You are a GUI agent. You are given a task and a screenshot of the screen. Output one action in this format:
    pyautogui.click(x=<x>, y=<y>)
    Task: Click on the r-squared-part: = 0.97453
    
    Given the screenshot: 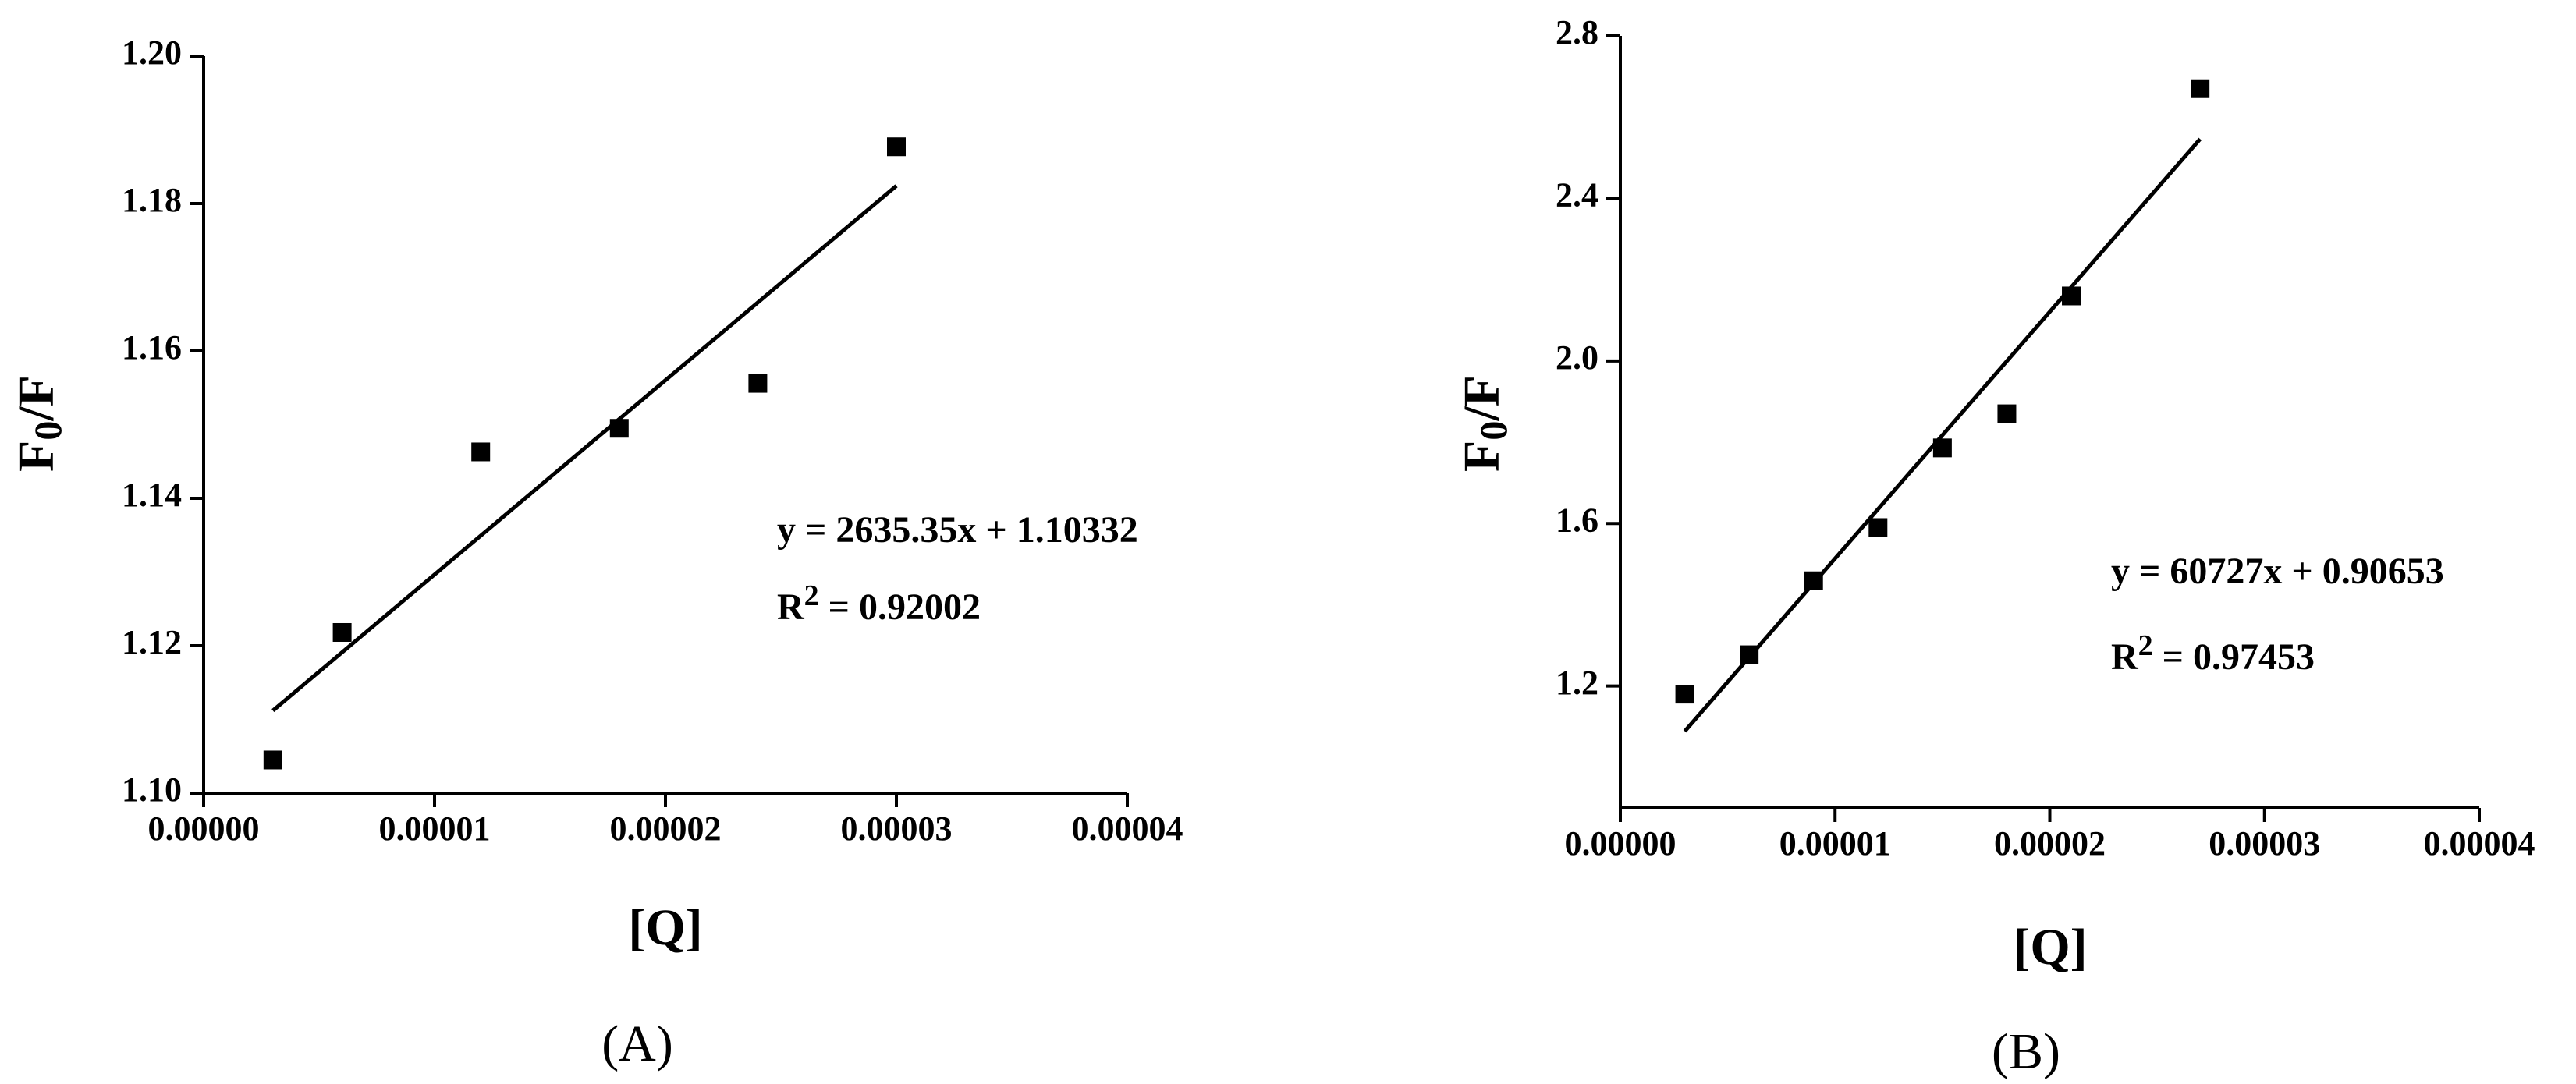 What is the action you would take?
    pyautogui.click(x=2234, y=657)
    